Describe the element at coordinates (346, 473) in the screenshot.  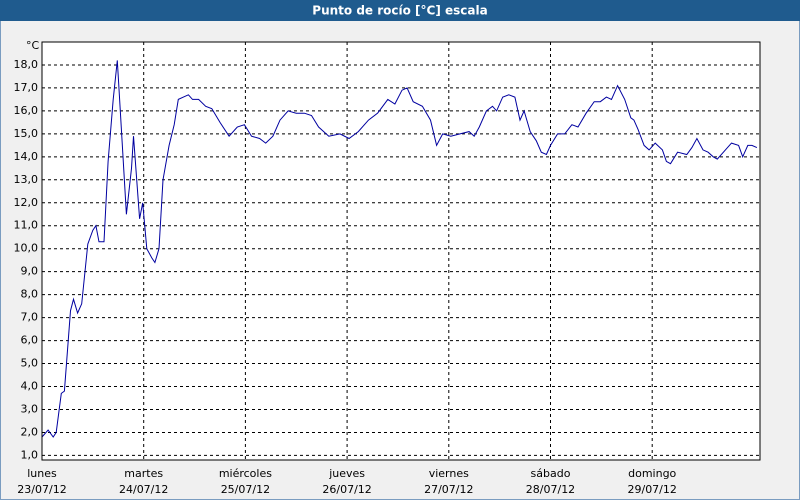
I see `x-tick-label: jueves` at that location.